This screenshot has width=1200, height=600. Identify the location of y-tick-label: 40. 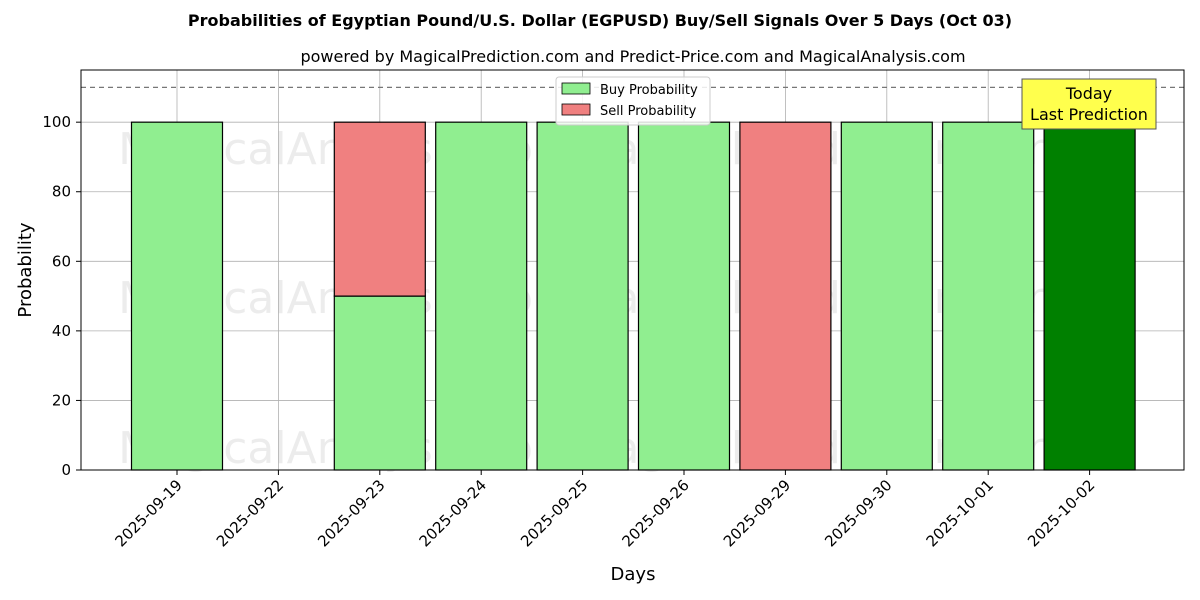
(61, 331).